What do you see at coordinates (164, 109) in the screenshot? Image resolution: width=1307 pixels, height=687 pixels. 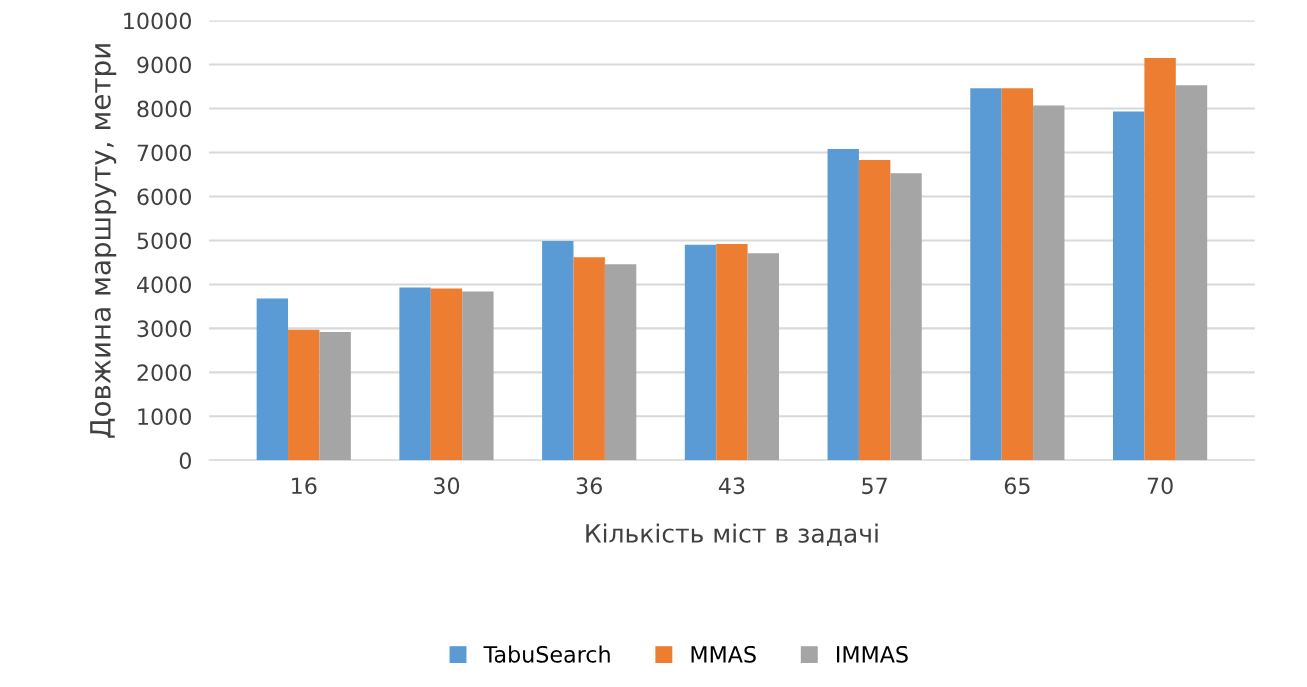 I see `y-tick-label: 8000` at bounding box center [164, 109].